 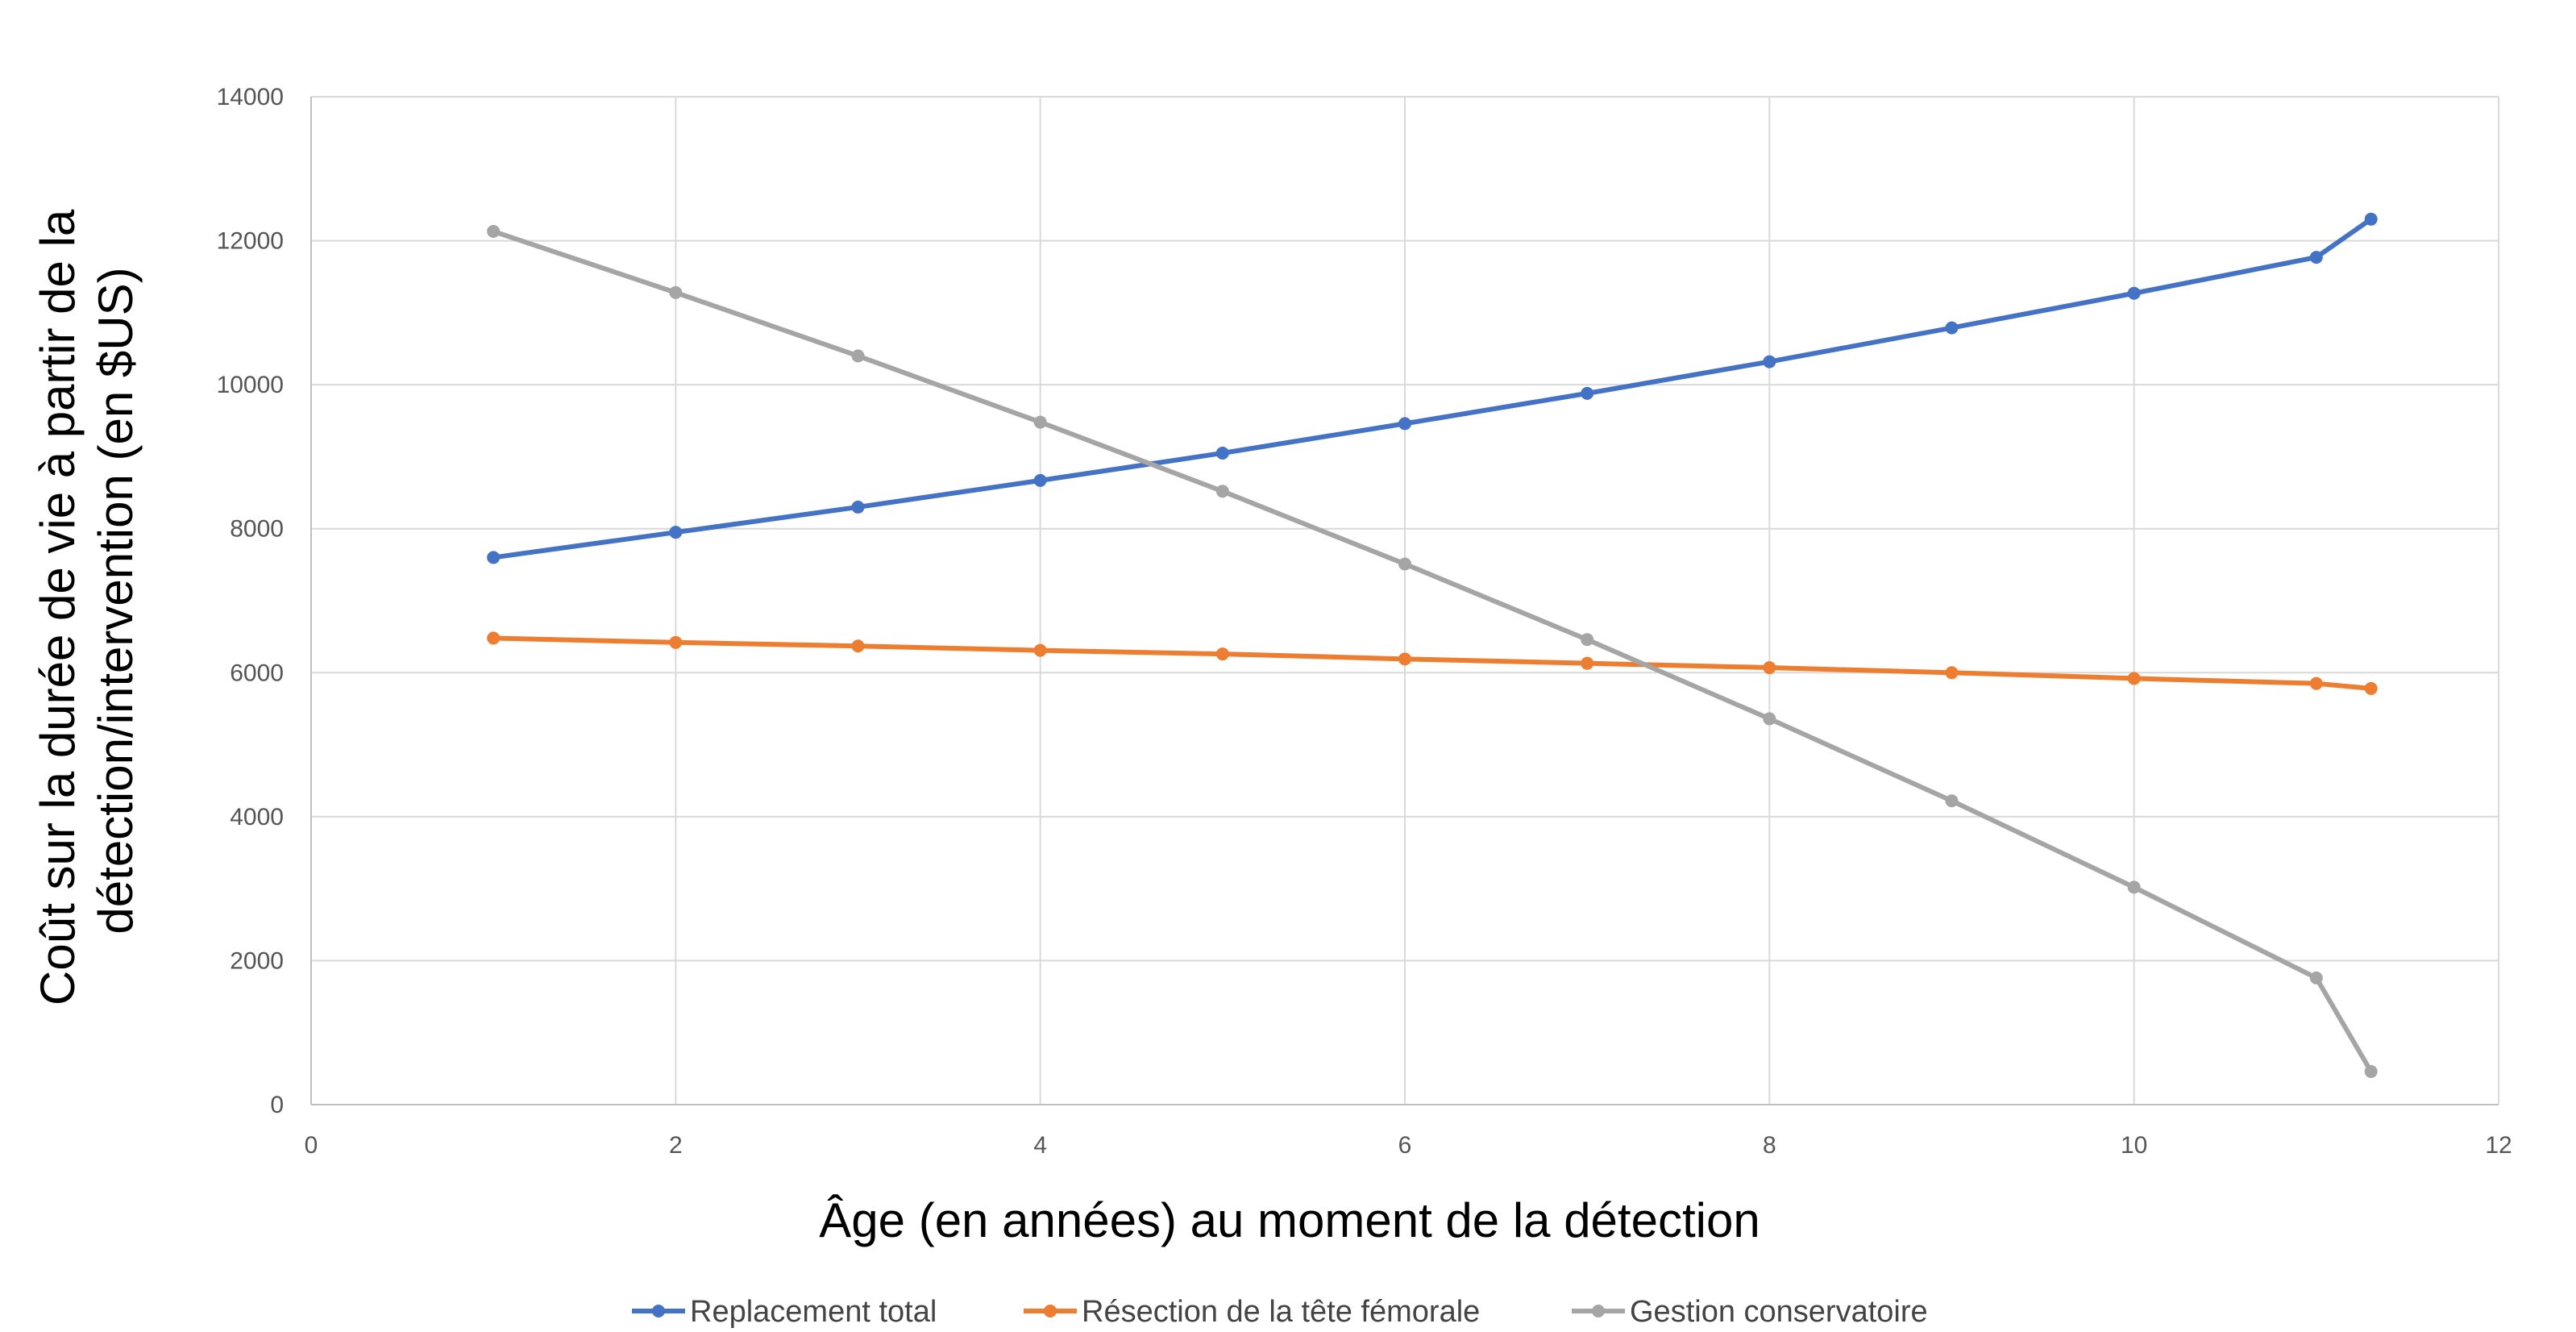 What do you see at coordinates (257, 817) in the screenshot?
I see `y-tick-label: 4000` at bounding box center [257, 817].